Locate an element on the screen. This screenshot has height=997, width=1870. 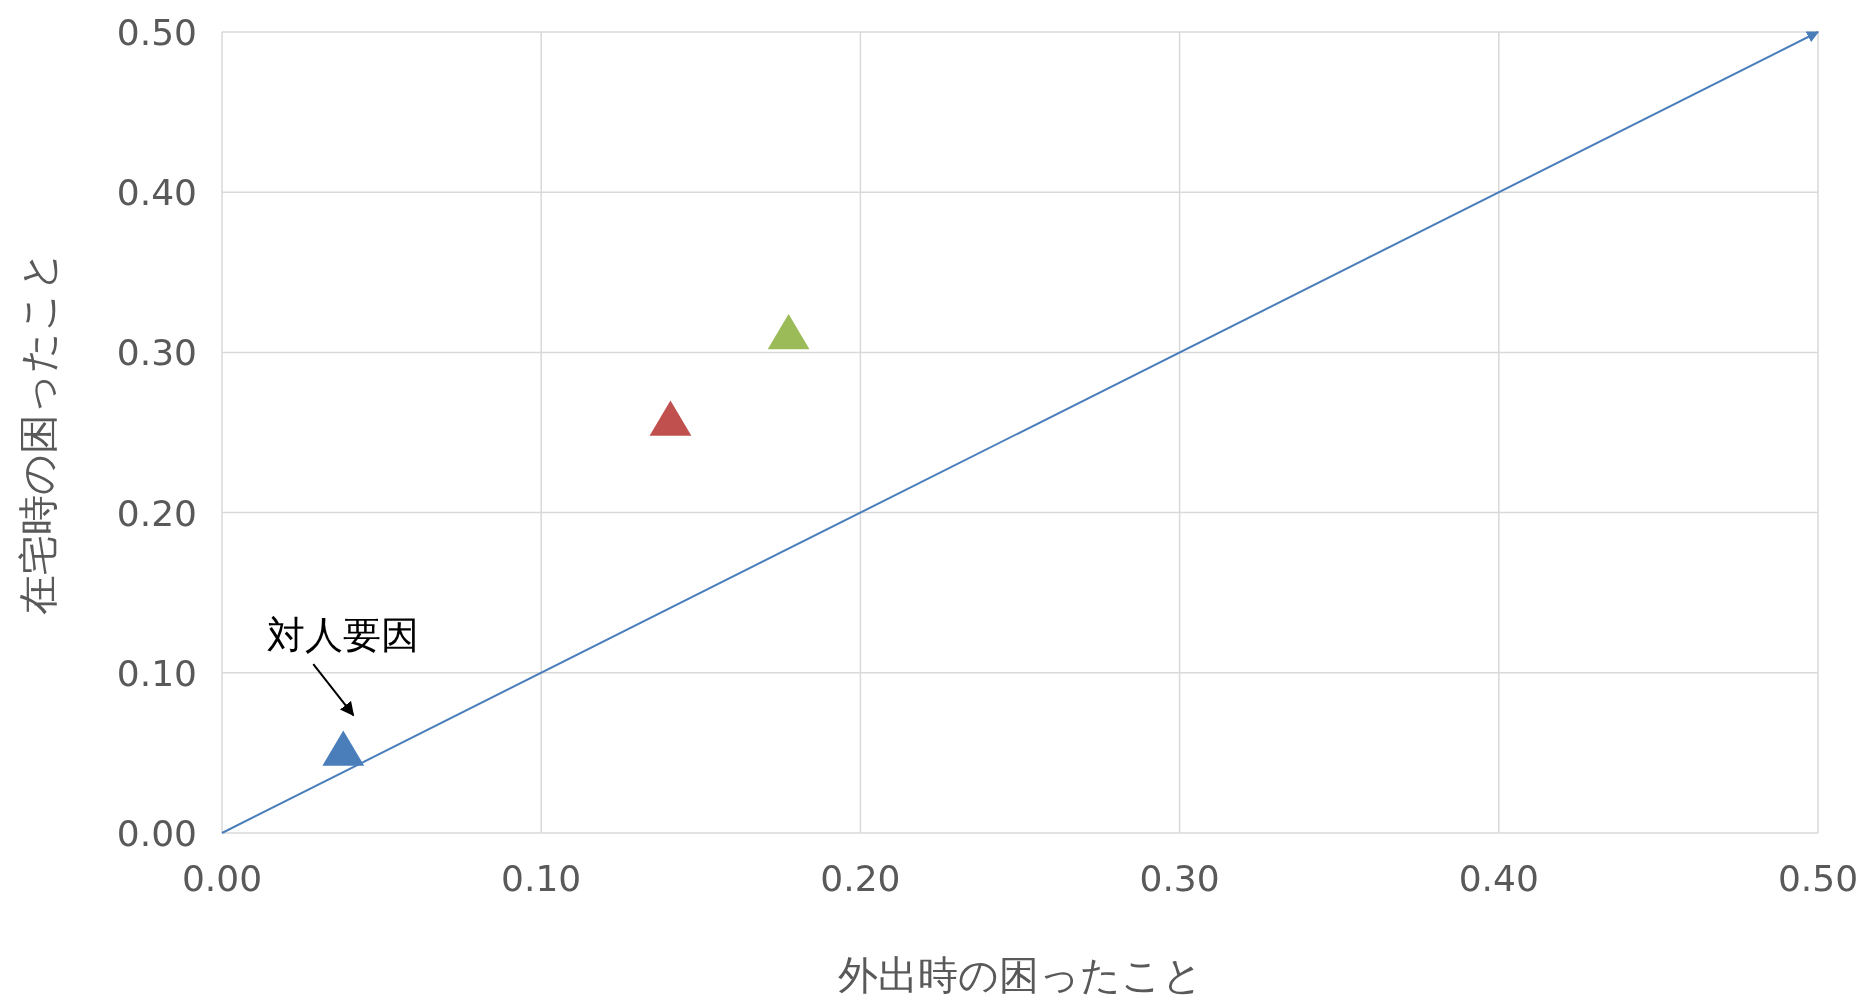
x-tick-label: 0.40 is located at coordinates (1498, 878).